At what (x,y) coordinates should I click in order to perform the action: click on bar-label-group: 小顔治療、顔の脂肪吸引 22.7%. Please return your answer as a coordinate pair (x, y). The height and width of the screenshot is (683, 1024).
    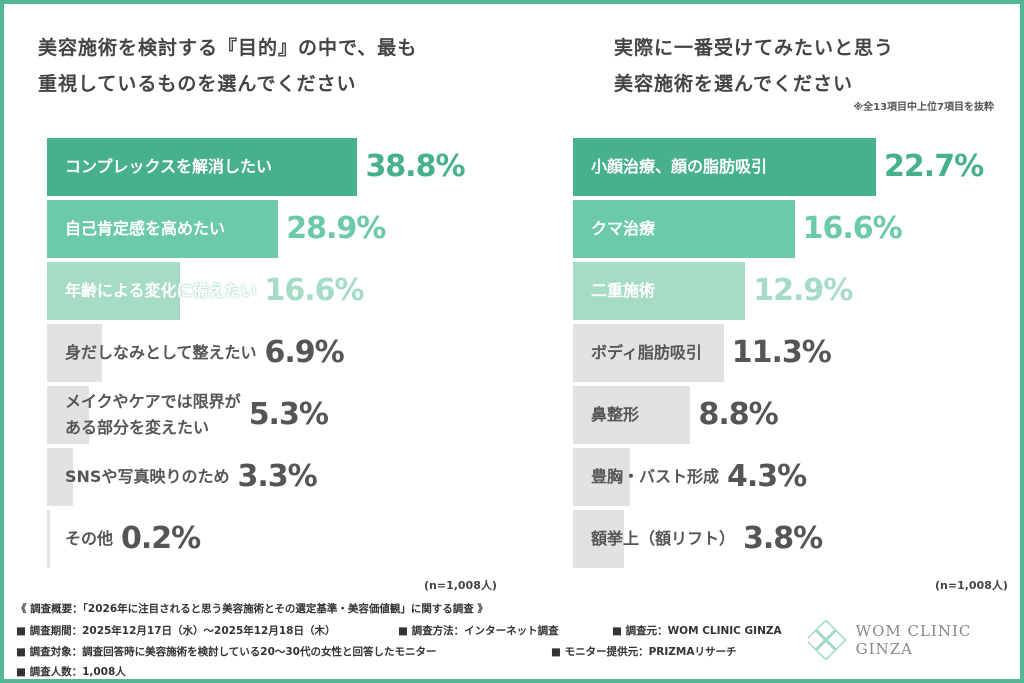
    Looking at the image, I should click on (787, 167).